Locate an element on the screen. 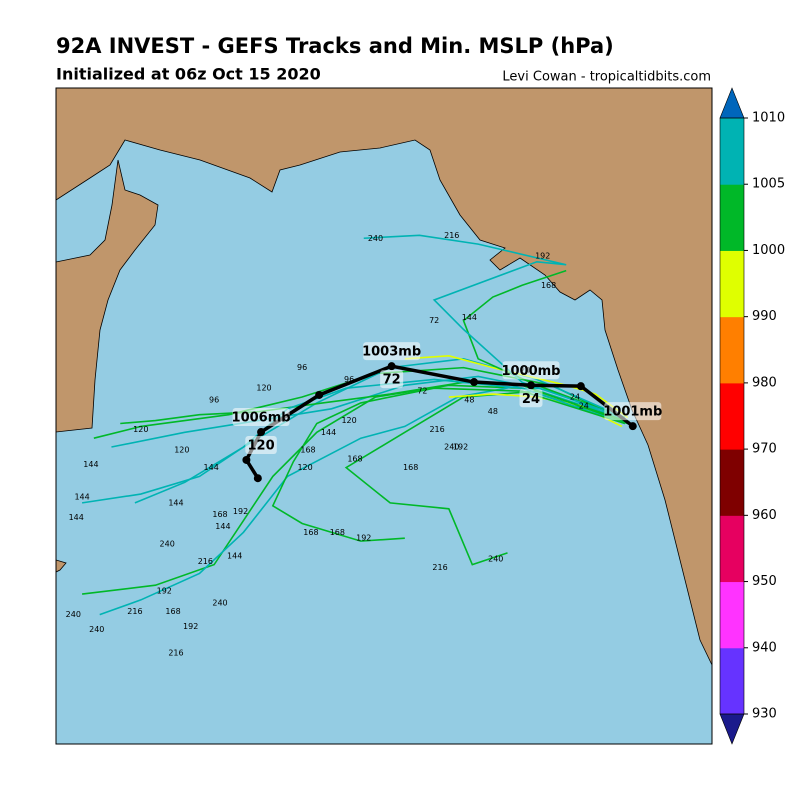  colorbar-label: 1000 is located at coordinates (768, 250).